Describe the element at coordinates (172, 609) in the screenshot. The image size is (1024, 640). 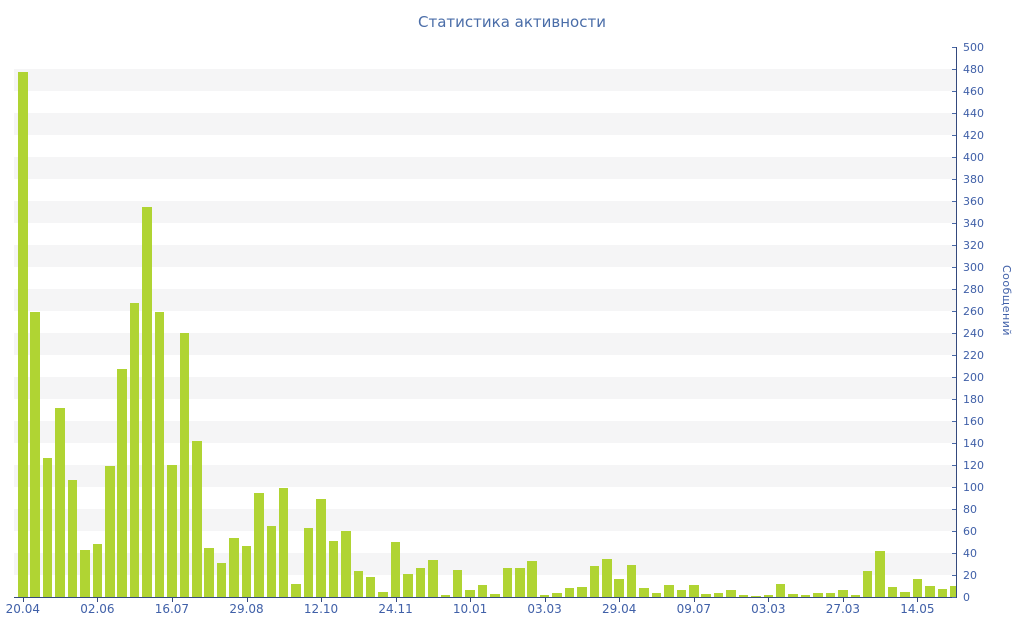
I see `x-tick-label: 16.07` at that location.